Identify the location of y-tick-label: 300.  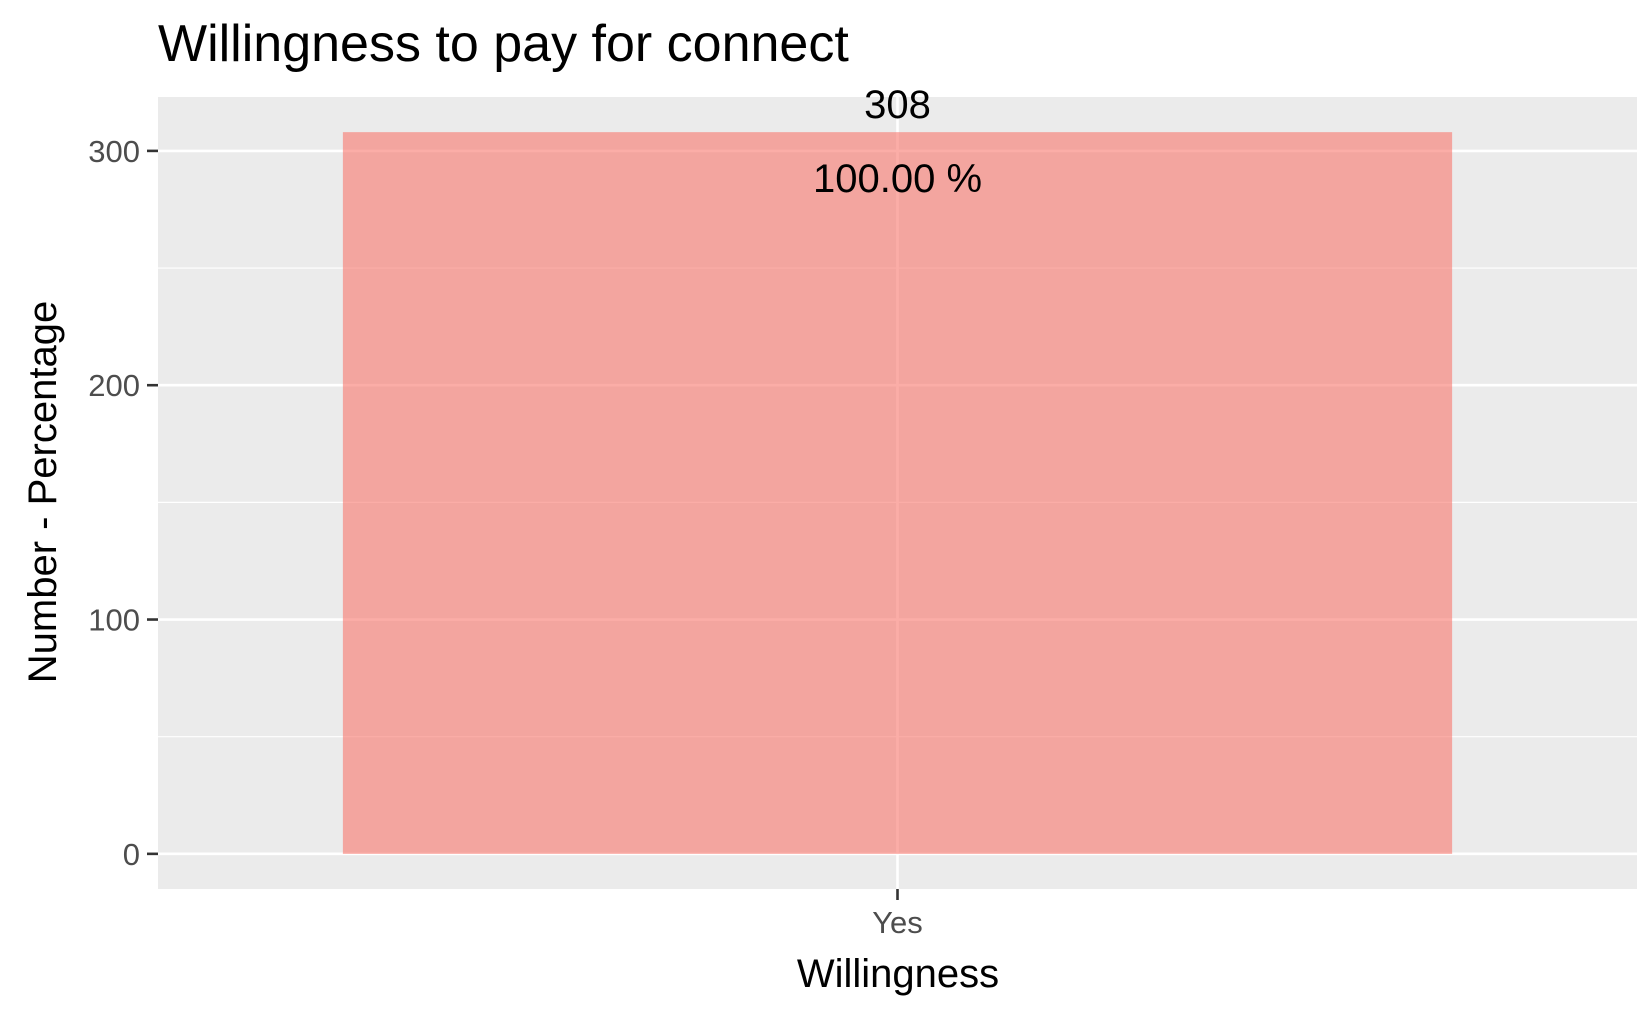
(114, 151).